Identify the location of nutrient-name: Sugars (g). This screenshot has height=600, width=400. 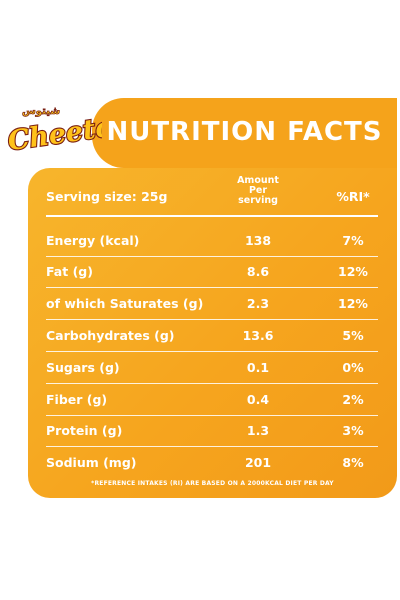
(83, 367).